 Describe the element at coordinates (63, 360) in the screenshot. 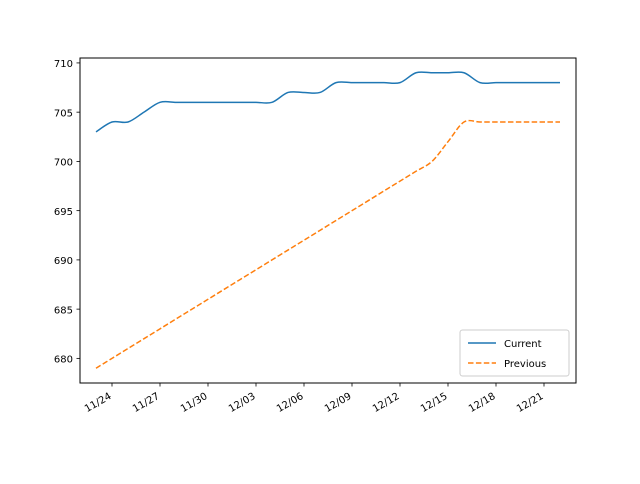

I see `y-tick-label: 680` at that location.